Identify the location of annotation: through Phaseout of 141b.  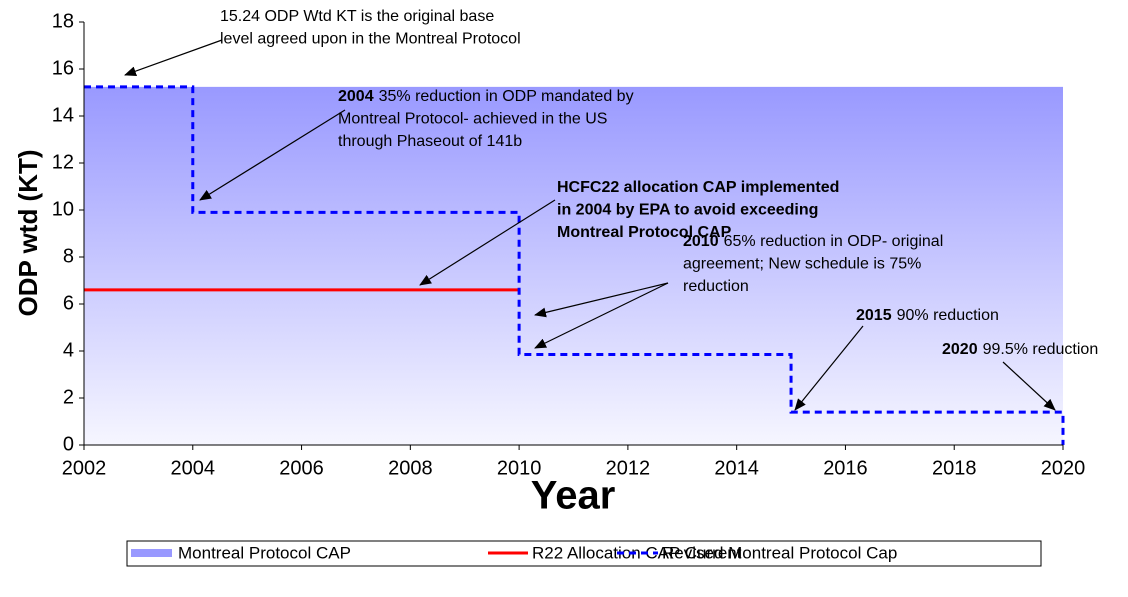
(430, 141).